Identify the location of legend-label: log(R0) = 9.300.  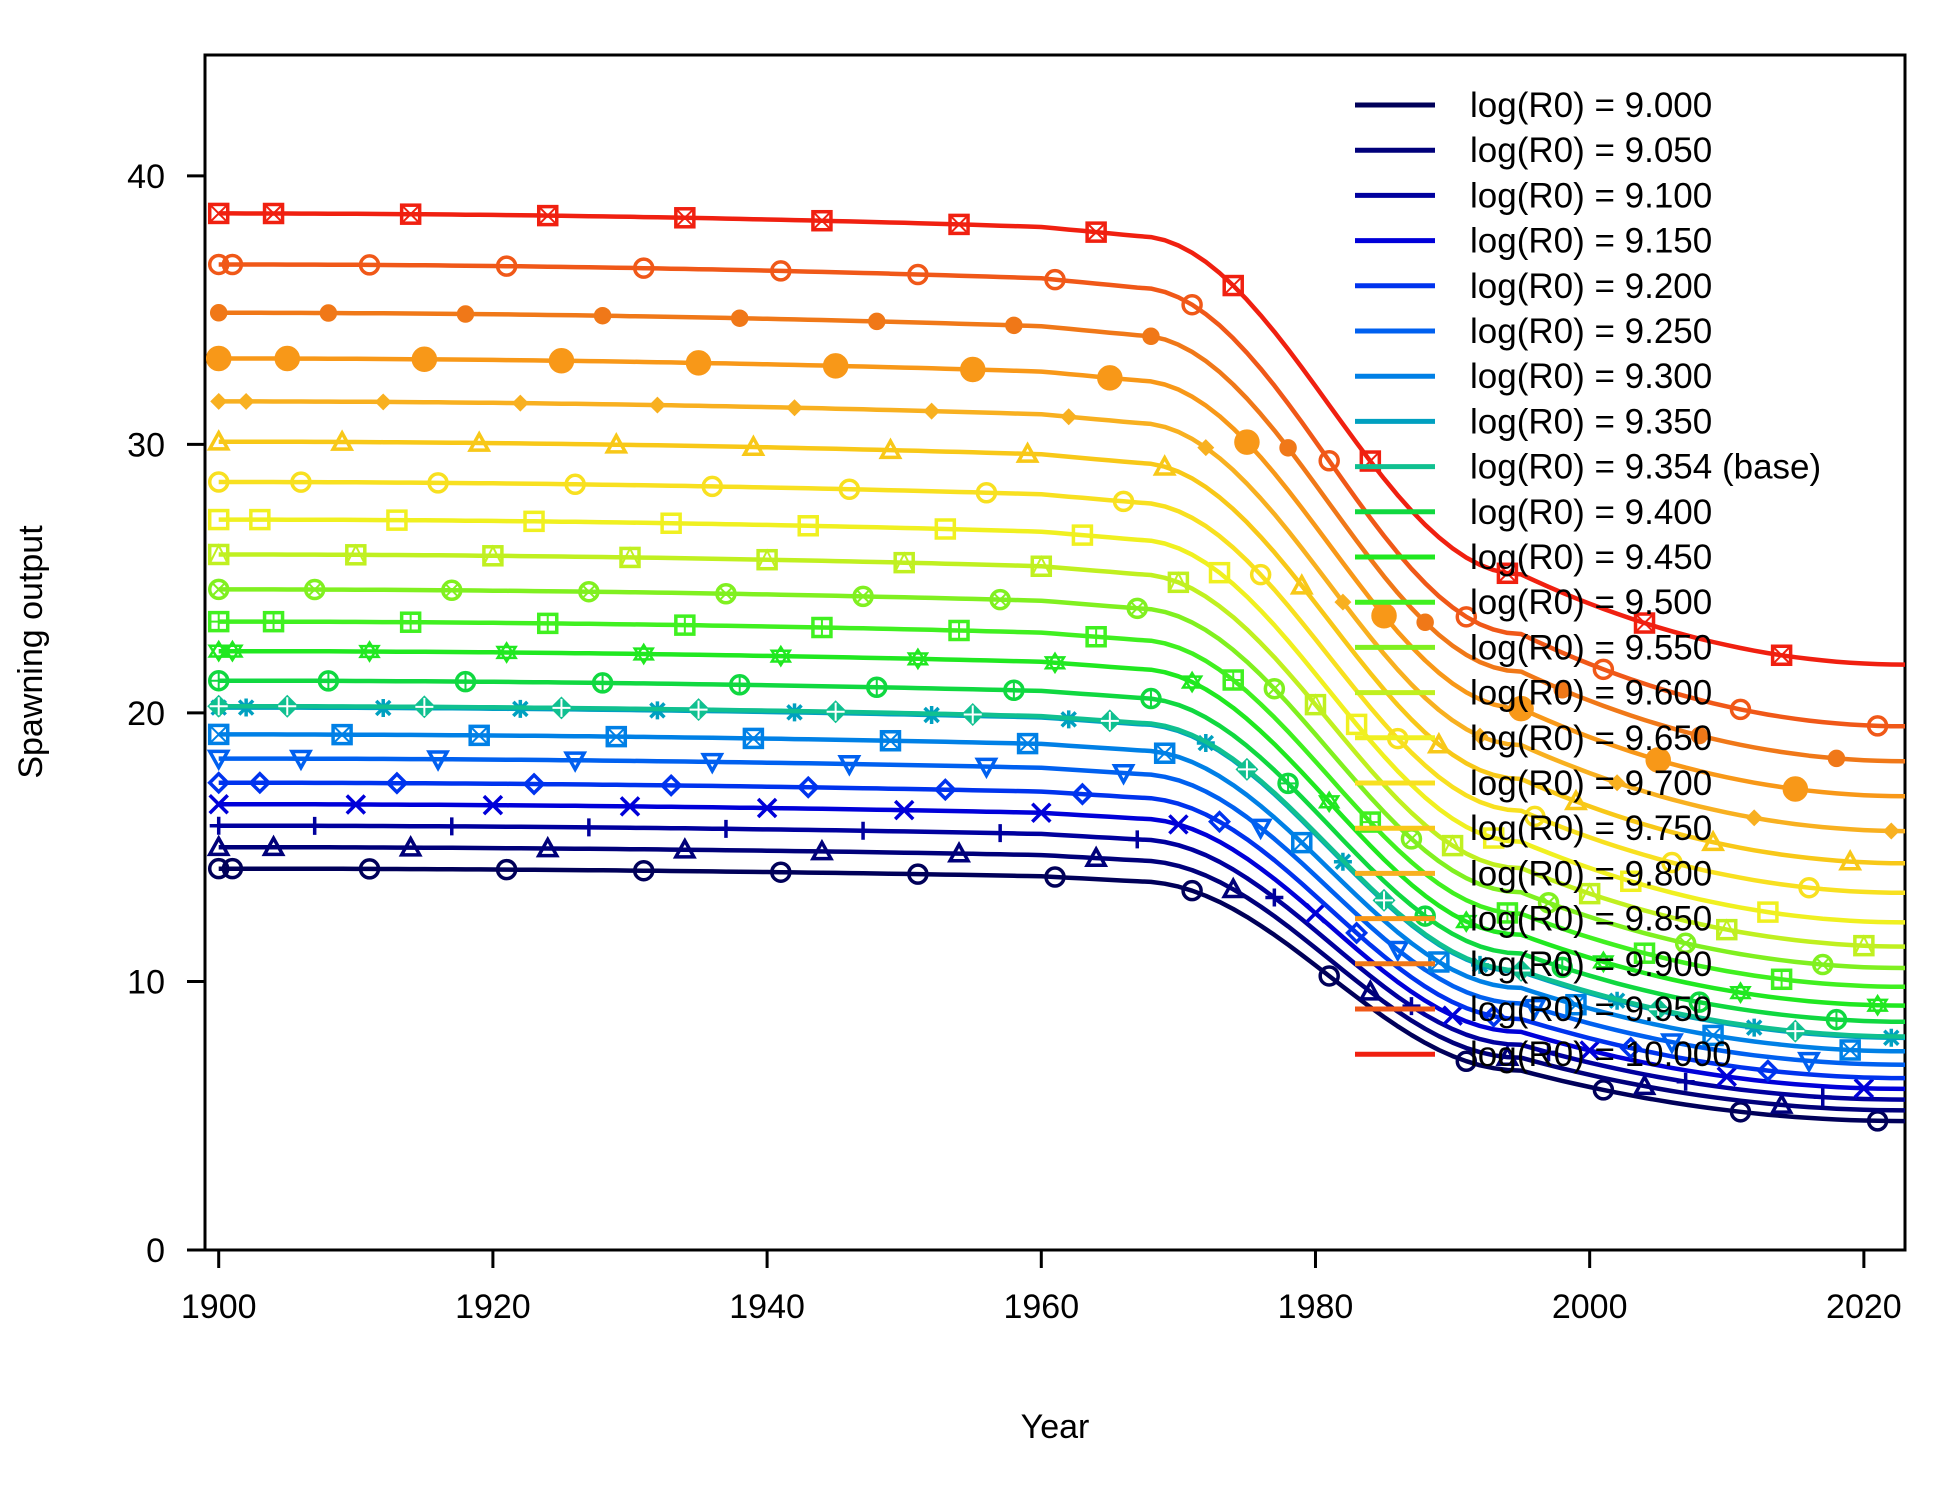
(1591, 376).